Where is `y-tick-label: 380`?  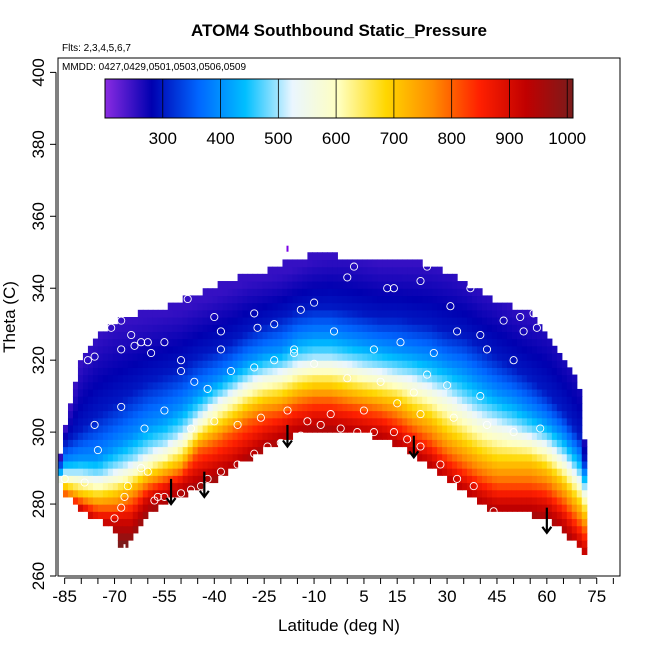
y-tick-label: 380 is located at coordinates (38, 144).